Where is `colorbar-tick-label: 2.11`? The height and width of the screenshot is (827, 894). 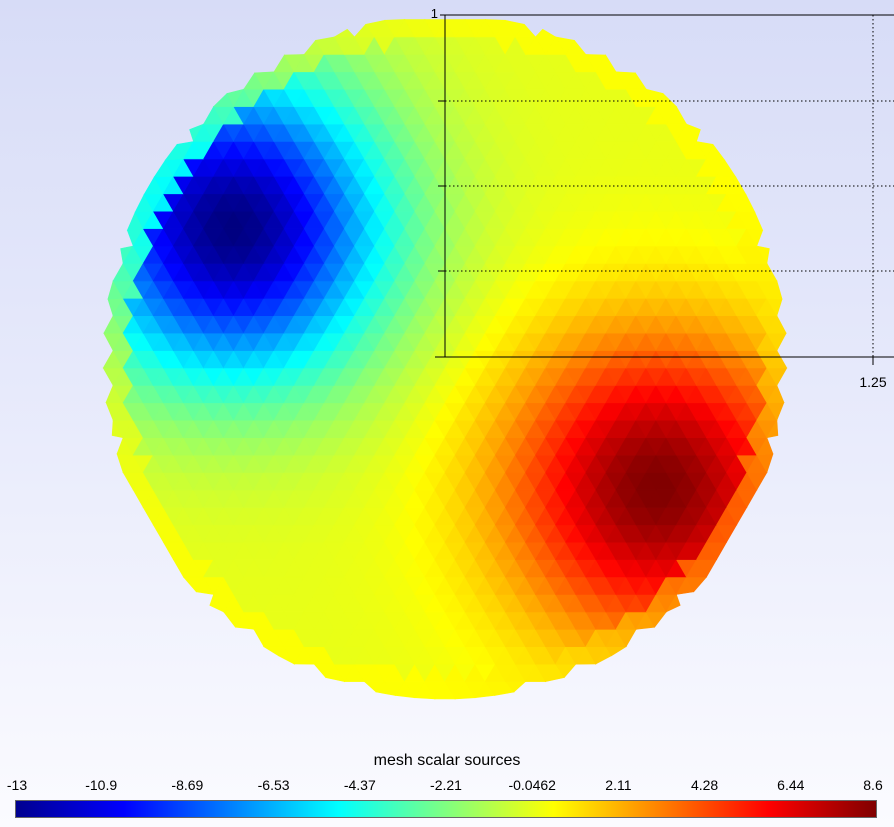
colorbar-tick-label: 2.11 is located at coordinates (618, 785).